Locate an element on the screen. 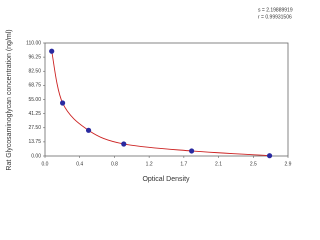 The width and height of the screenshot is (320, 240). x-tick-label: 2.5 is located at coordinates (253, 164).